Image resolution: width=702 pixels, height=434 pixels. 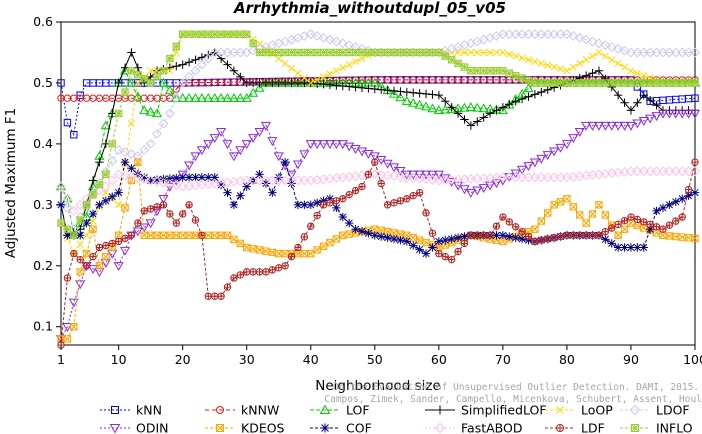 I want to click on legend-item-cof: COF, so click(x=341, y=427).